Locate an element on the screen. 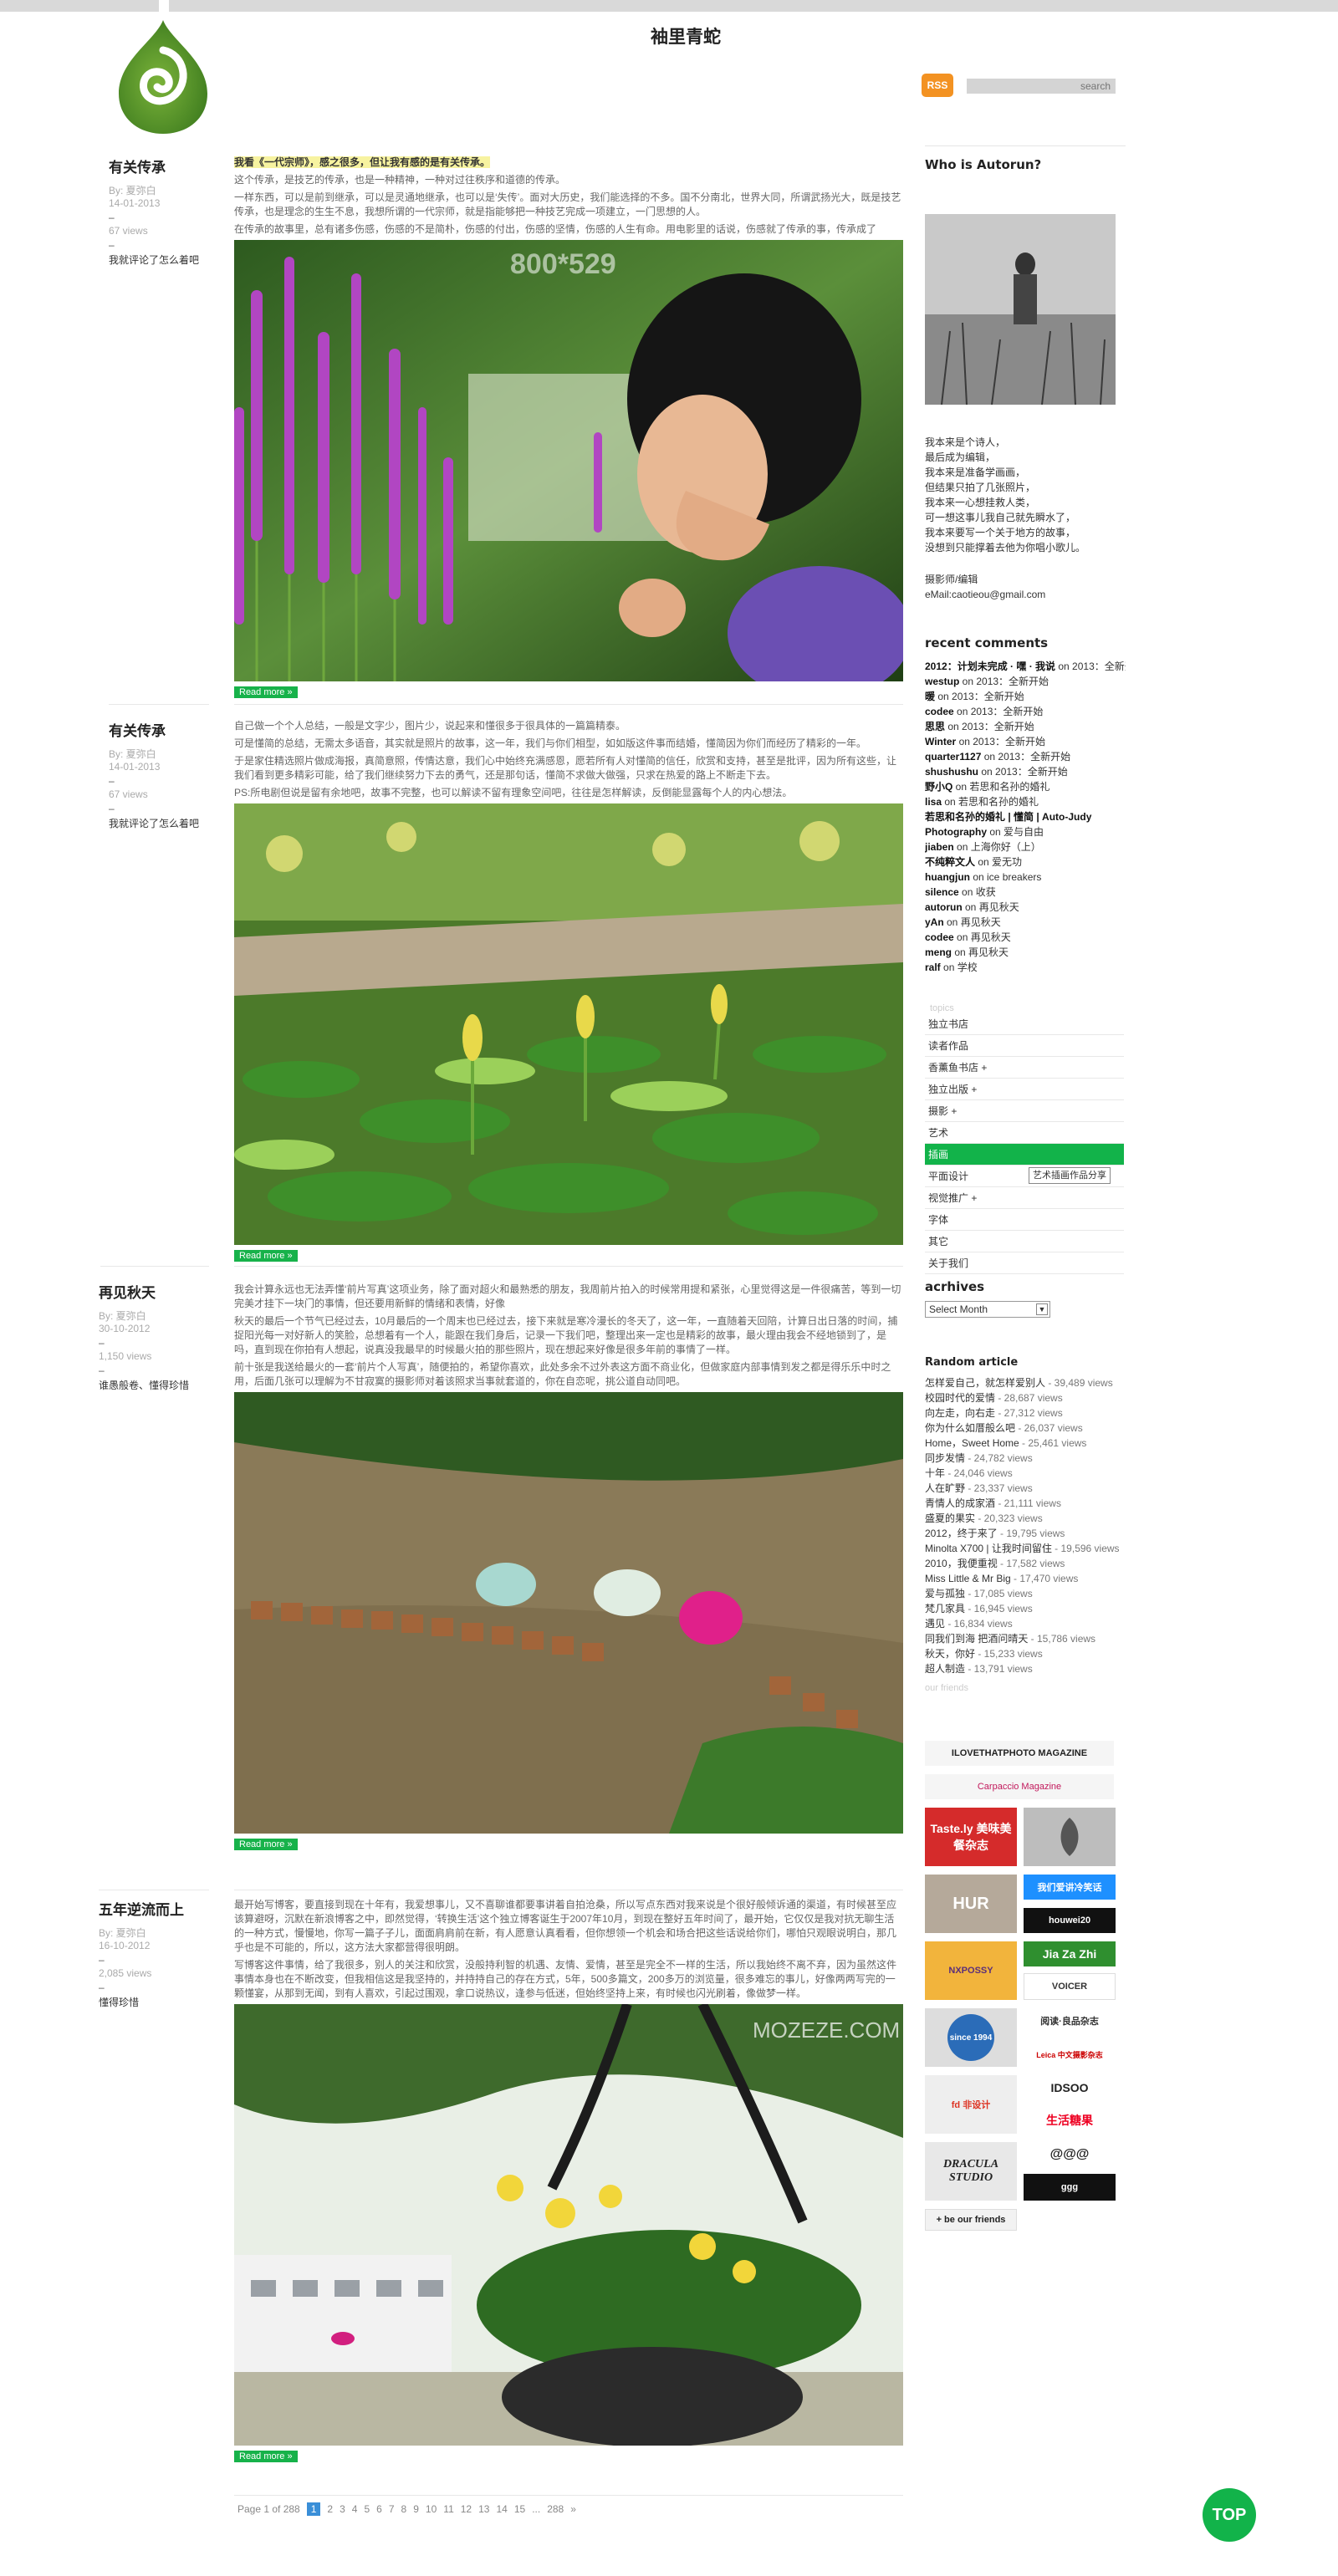 The width and height of the screenshot is (1338, 2576). comment-item: codee on 2013：全新开始 is located at coordinates (985, 712).